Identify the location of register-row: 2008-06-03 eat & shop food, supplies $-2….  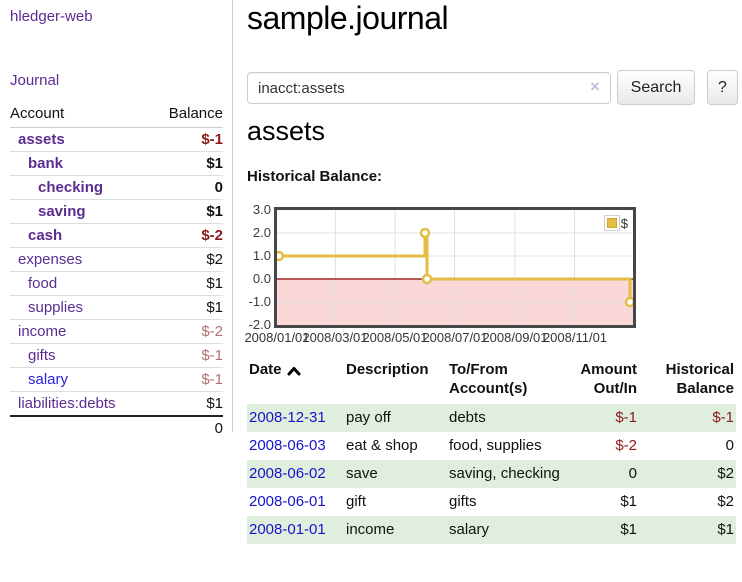
(491, 446).